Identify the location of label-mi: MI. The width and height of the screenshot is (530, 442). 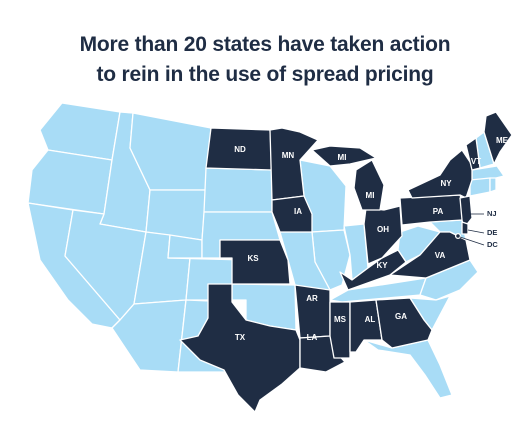
(370, 195).